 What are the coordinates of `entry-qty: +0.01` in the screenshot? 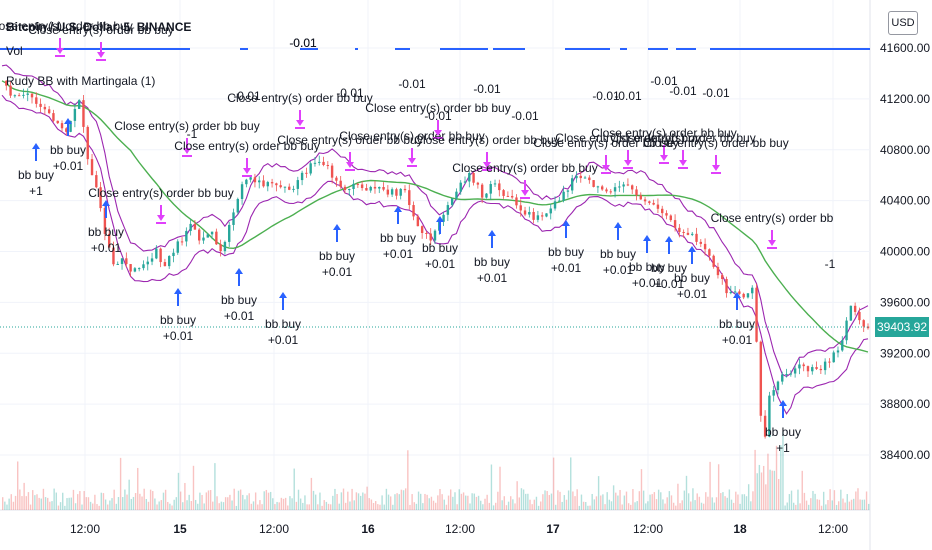 It's located at (398, 254).